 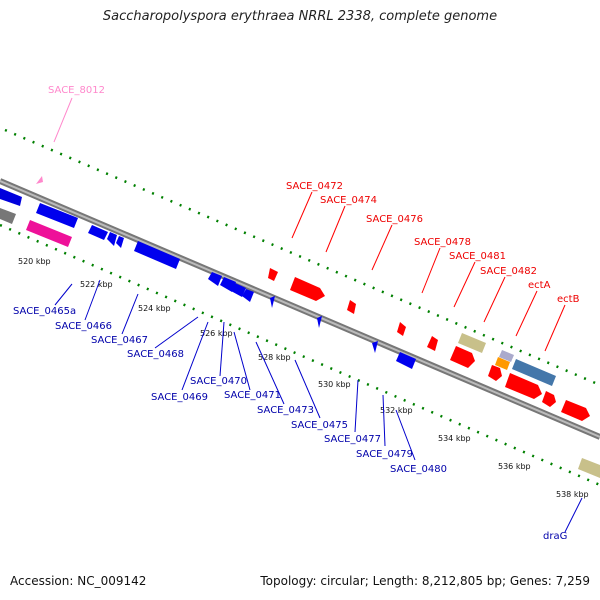 I want to click on orange-feature, so click(x=502, y=363).